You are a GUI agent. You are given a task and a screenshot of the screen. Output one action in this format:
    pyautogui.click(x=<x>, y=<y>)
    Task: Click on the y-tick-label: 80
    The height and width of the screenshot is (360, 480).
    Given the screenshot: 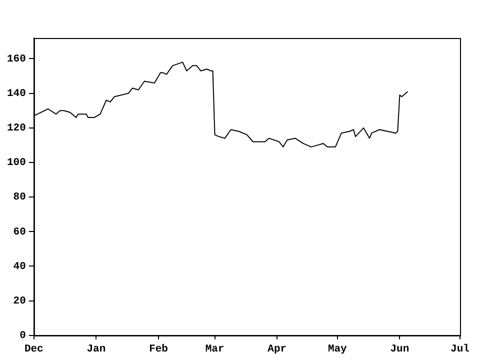 What is the action you would take?
    pyautogui.click(x=19, y=198)
    